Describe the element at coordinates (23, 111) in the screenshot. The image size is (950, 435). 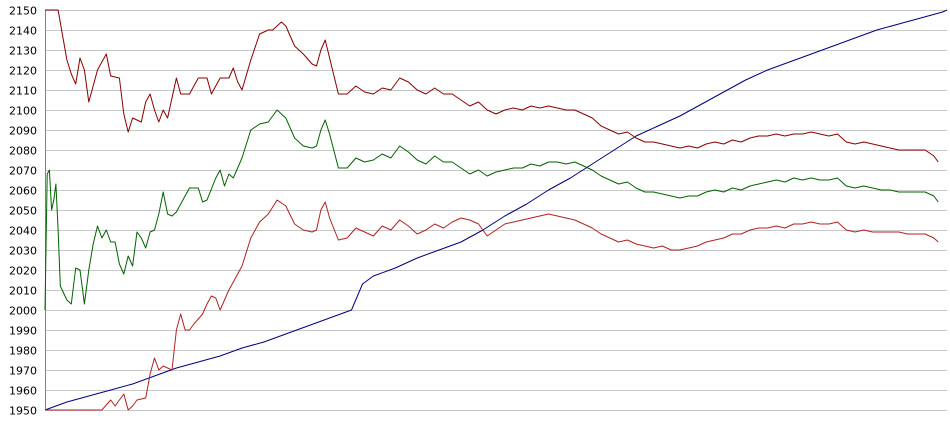
I see `y-tick-label: 2100` at that location.